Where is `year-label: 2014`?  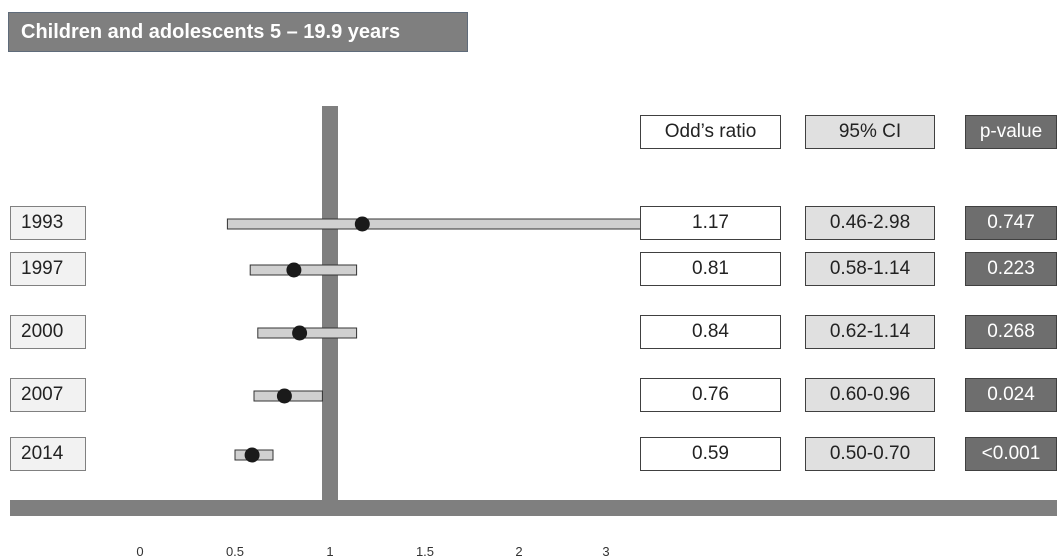 year-label: 2014 is located at coordinates (48, 454).